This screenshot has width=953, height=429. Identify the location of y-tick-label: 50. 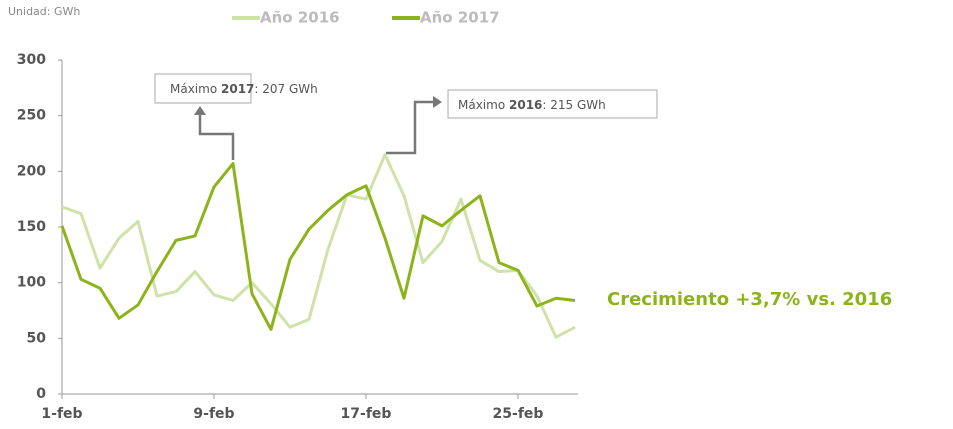
(37, 338).